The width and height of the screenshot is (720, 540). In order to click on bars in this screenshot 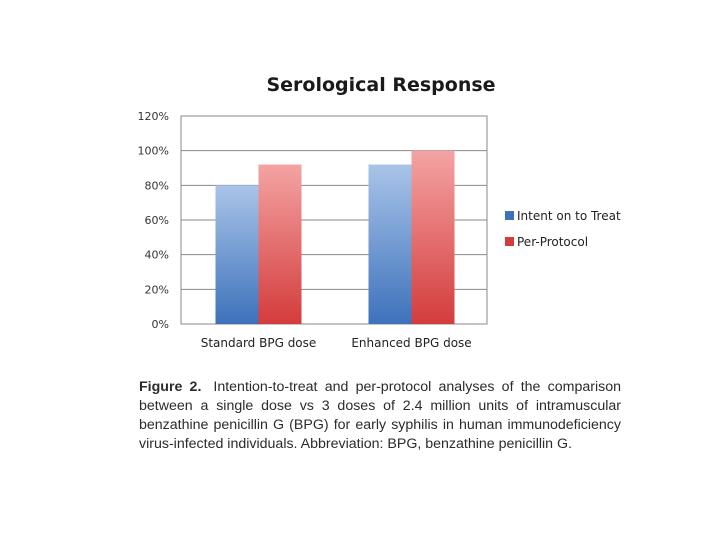, I will do `click(335, 237)`.